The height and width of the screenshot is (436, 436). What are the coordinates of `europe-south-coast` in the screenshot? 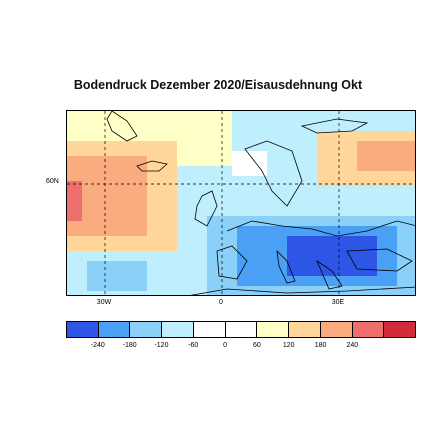 It's located at (320, 228).